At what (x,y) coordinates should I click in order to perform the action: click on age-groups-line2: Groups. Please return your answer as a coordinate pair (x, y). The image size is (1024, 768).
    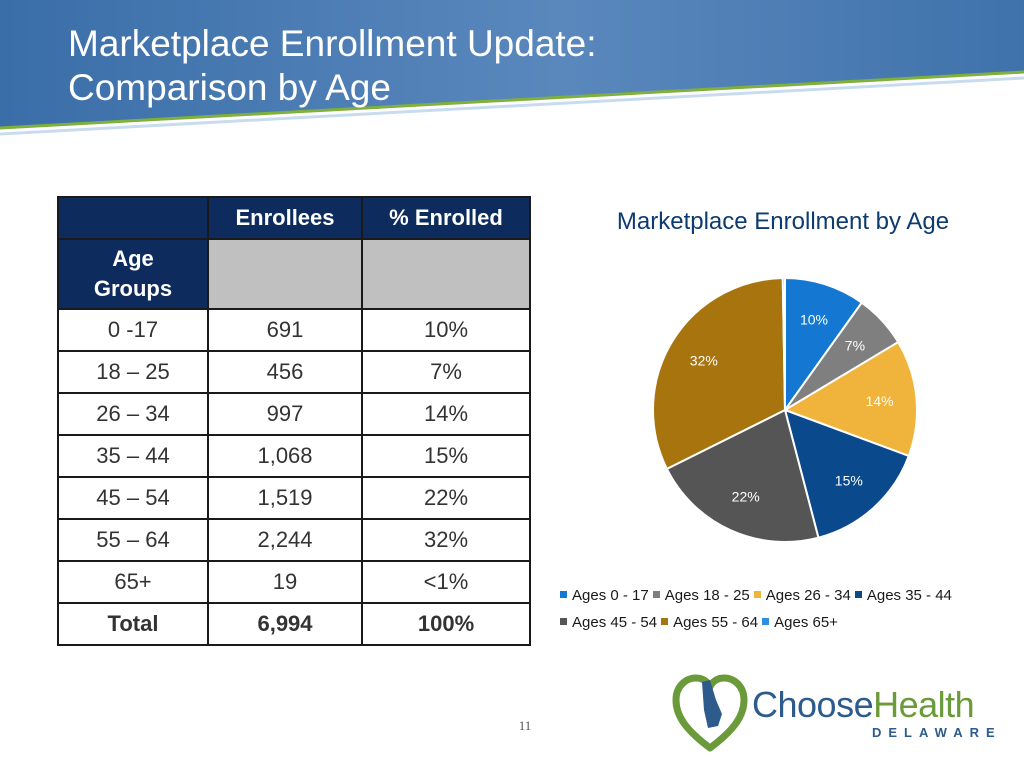
    Looking at the image, I should click on (133, 288).